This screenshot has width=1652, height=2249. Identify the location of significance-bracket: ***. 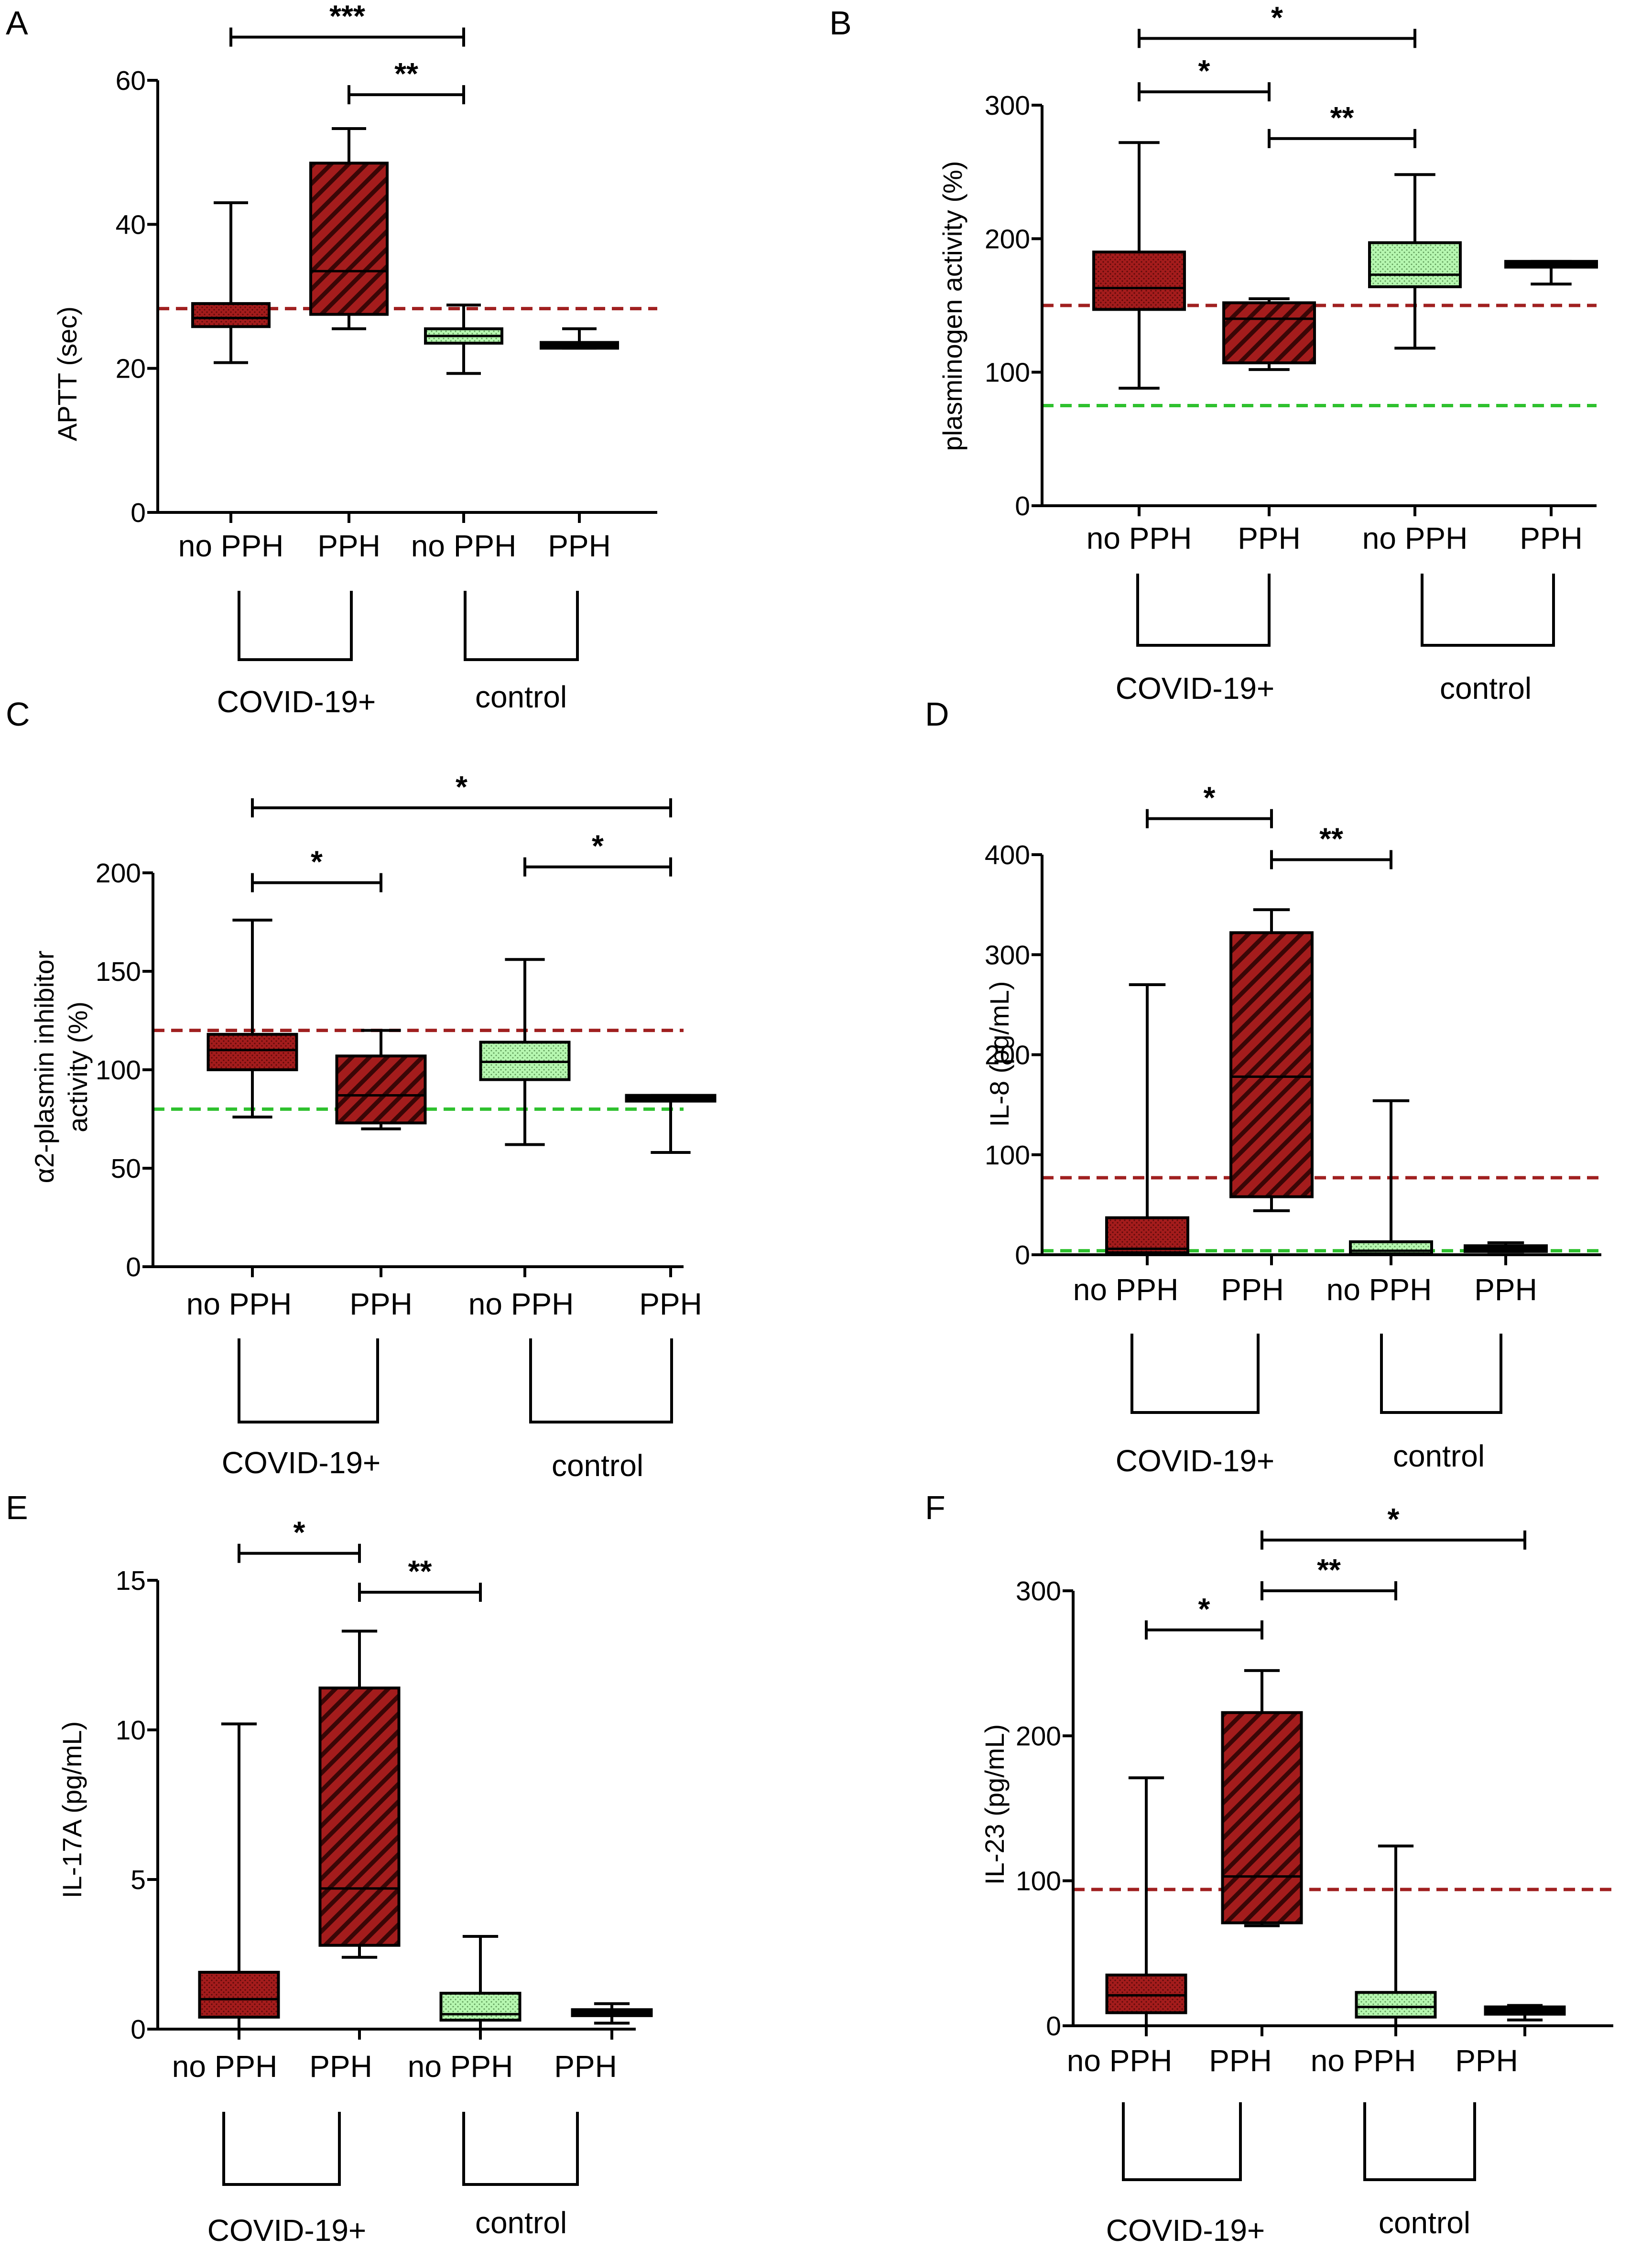
(347, 23).